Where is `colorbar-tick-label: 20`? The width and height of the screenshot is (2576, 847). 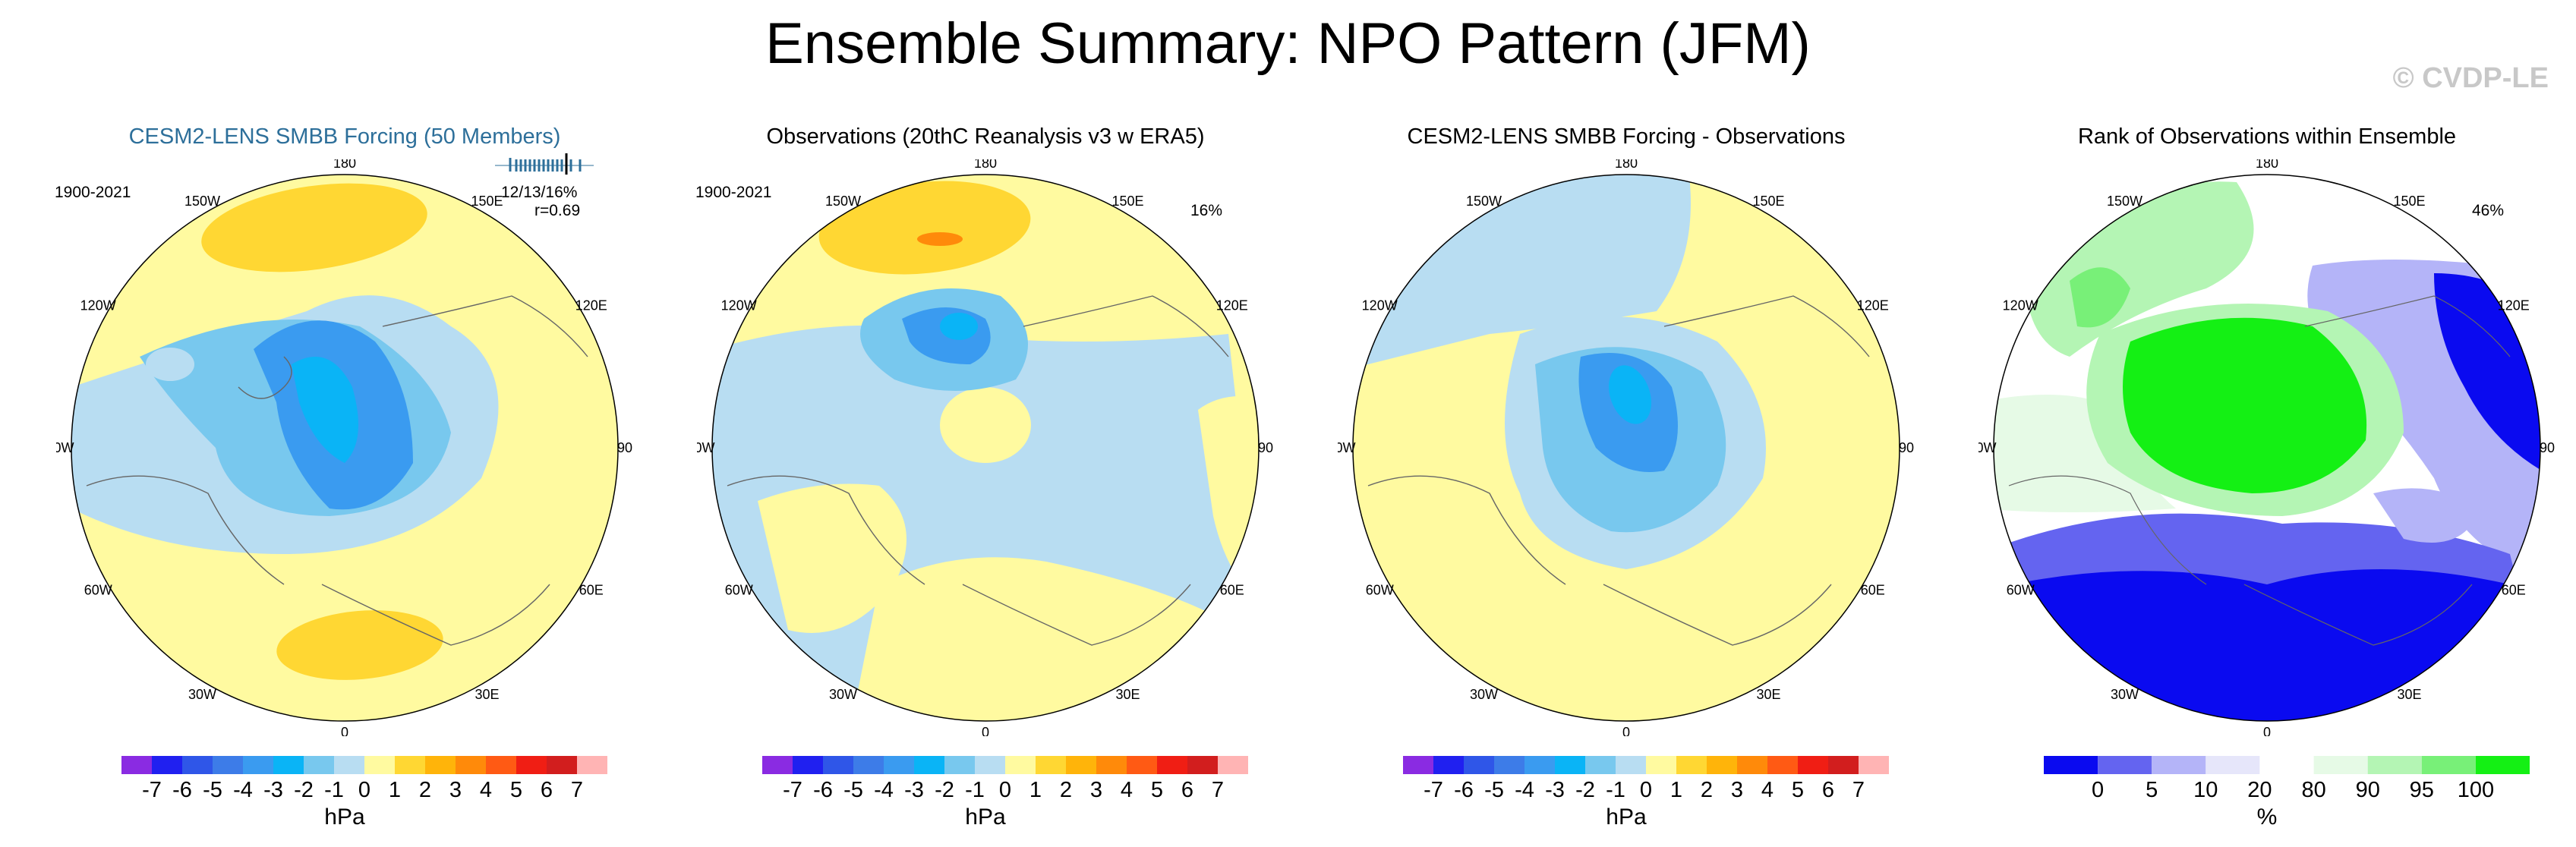 colorbar-tick-label: 20 is located at coordinates (2259, 789).